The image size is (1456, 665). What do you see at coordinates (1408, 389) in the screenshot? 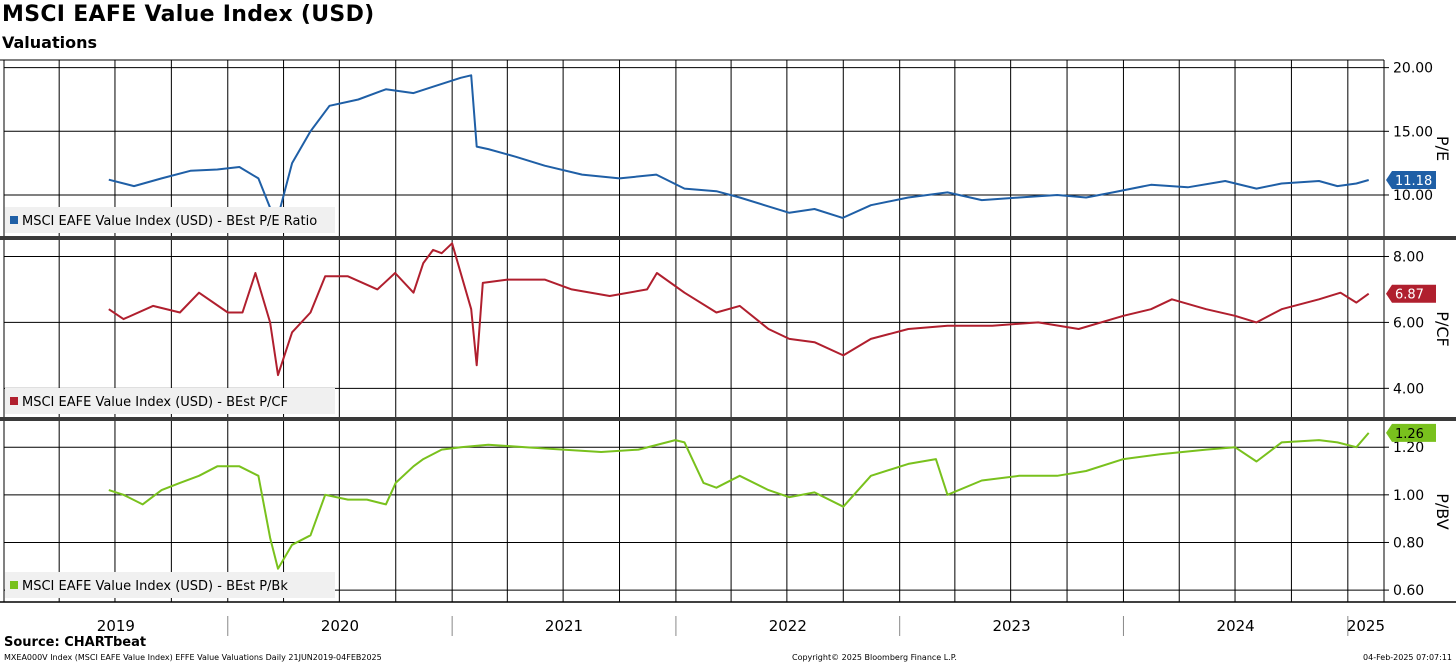
I see `y-tick-label: 4.00` at bounding box center [1408, 389].